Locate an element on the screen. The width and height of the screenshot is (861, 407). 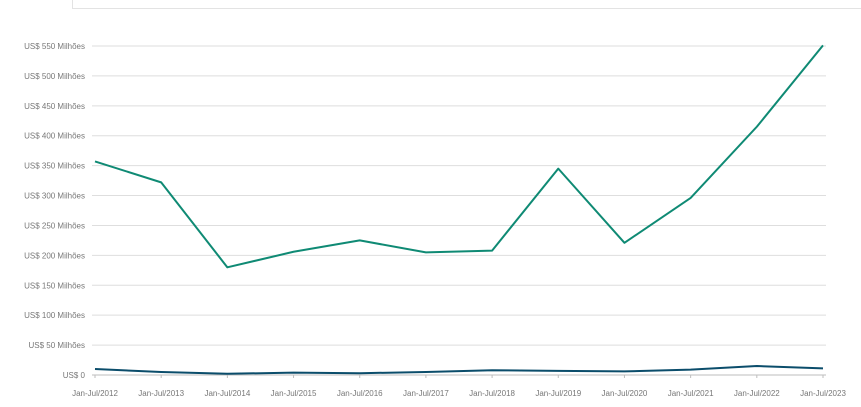
y-tick-label: US$ 300 Milhões is located at coordinates (54, 196).